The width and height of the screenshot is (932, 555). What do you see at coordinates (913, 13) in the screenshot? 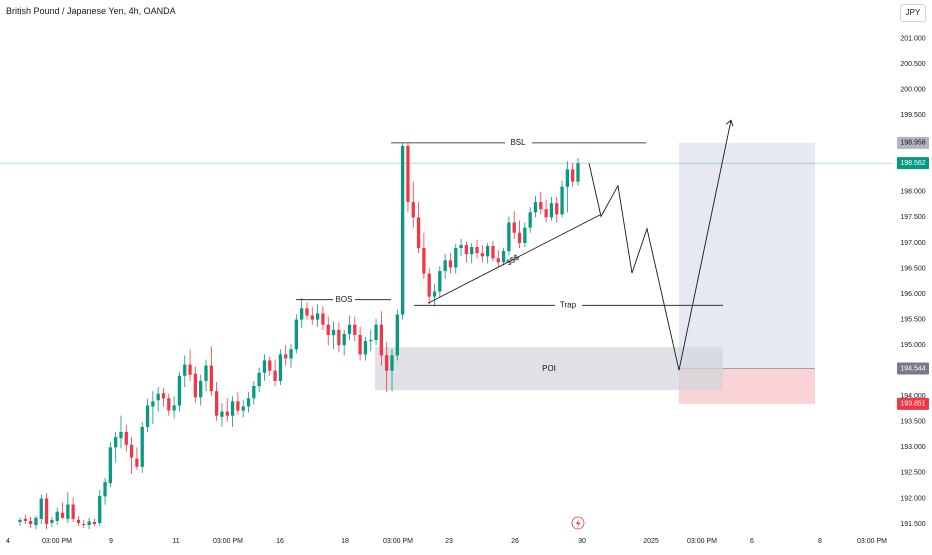
I see `currency-button: JPY` at bounding box center [913, 13].